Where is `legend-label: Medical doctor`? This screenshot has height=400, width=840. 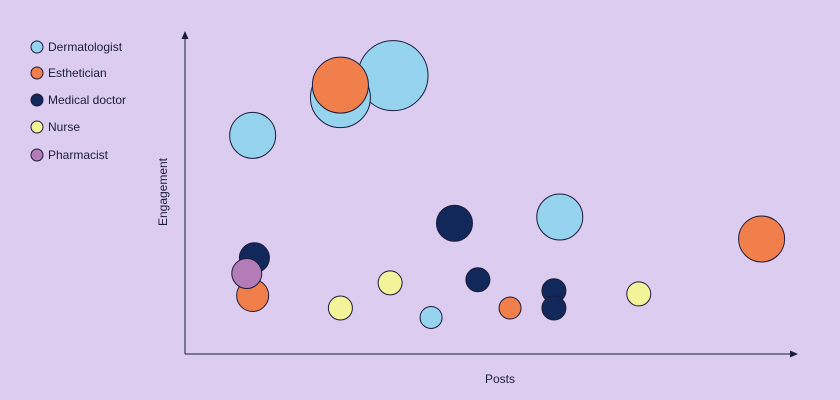 legend-label: Medical doctor is located at coordinates (87, 100).